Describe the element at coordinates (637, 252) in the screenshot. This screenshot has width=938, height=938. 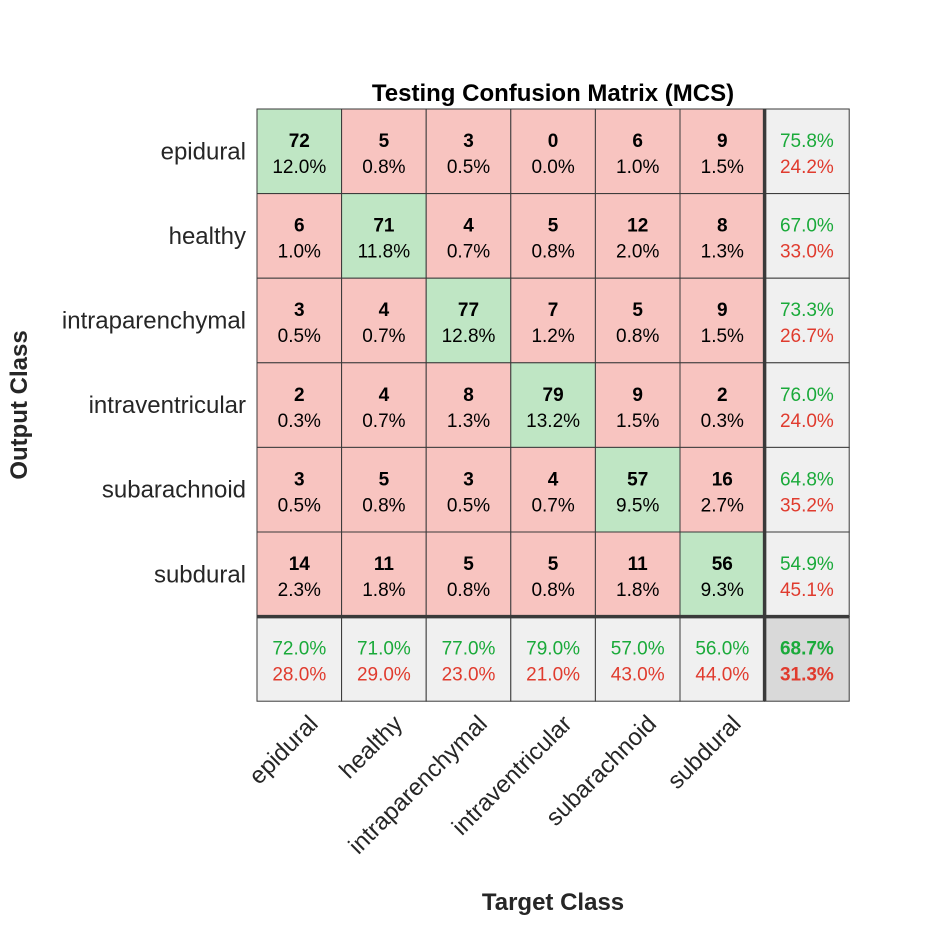
I see `cell-percent: 2.0%` at that location.